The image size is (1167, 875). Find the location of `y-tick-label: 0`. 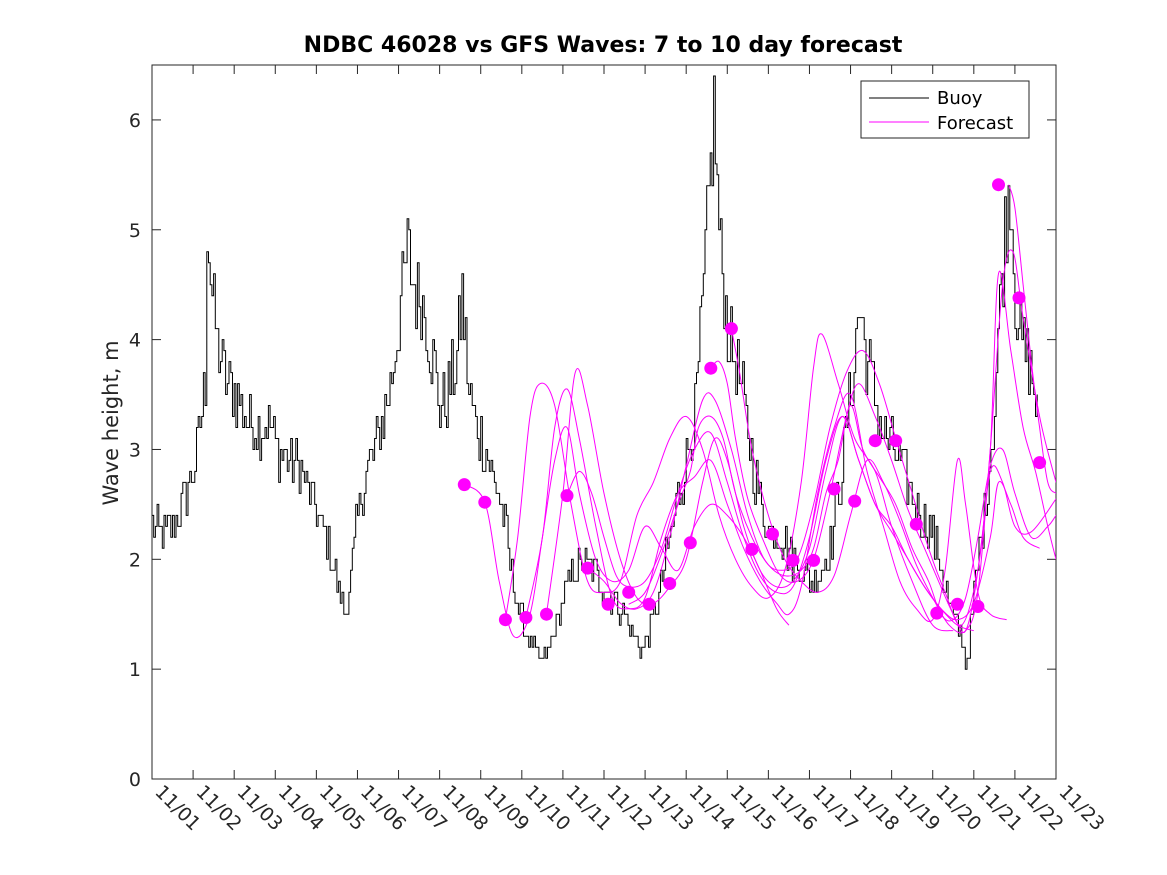

y-tick-label: 0 is located at coordinates (135, 780).